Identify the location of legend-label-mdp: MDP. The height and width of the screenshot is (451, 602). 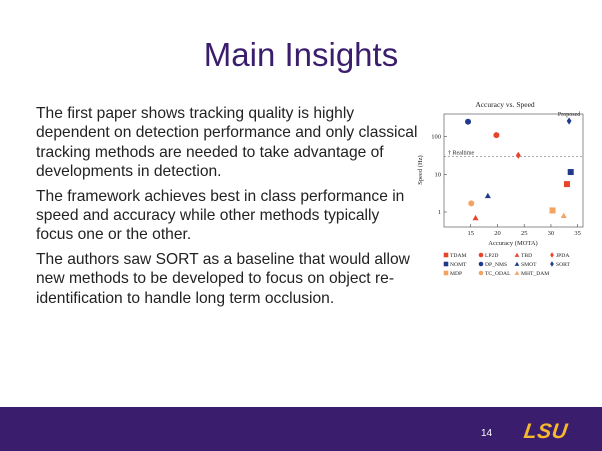
(456, 274).